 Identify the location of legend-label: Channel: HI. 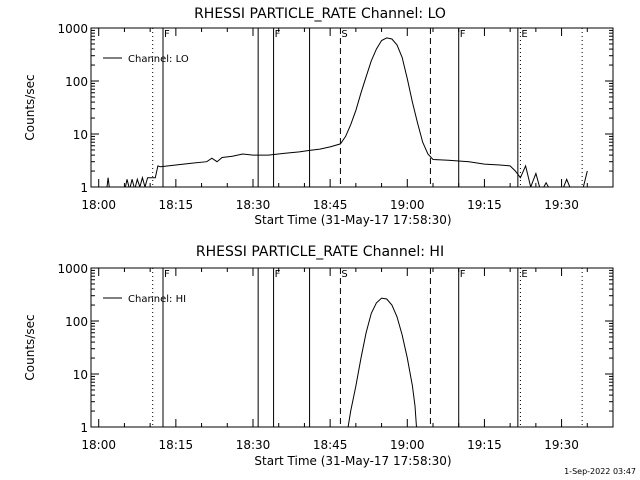
(157, 299).